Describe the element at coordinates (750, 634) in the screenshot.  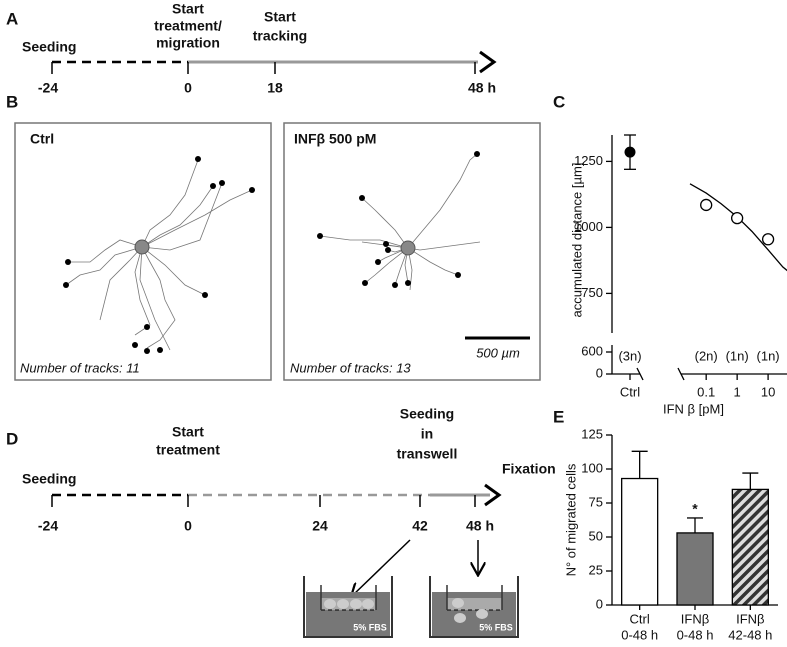
I see `x-tick-sublabel: 42-48 h` at that location.